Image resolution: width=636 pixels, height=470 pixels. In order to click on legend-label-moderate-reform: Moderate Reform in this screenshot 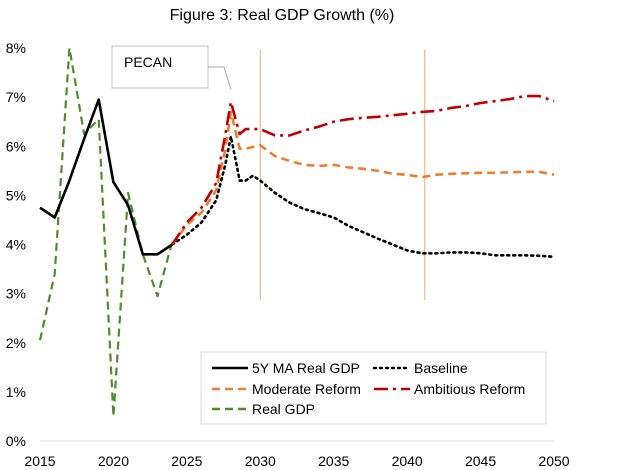, I will do `click(306, 389)`.